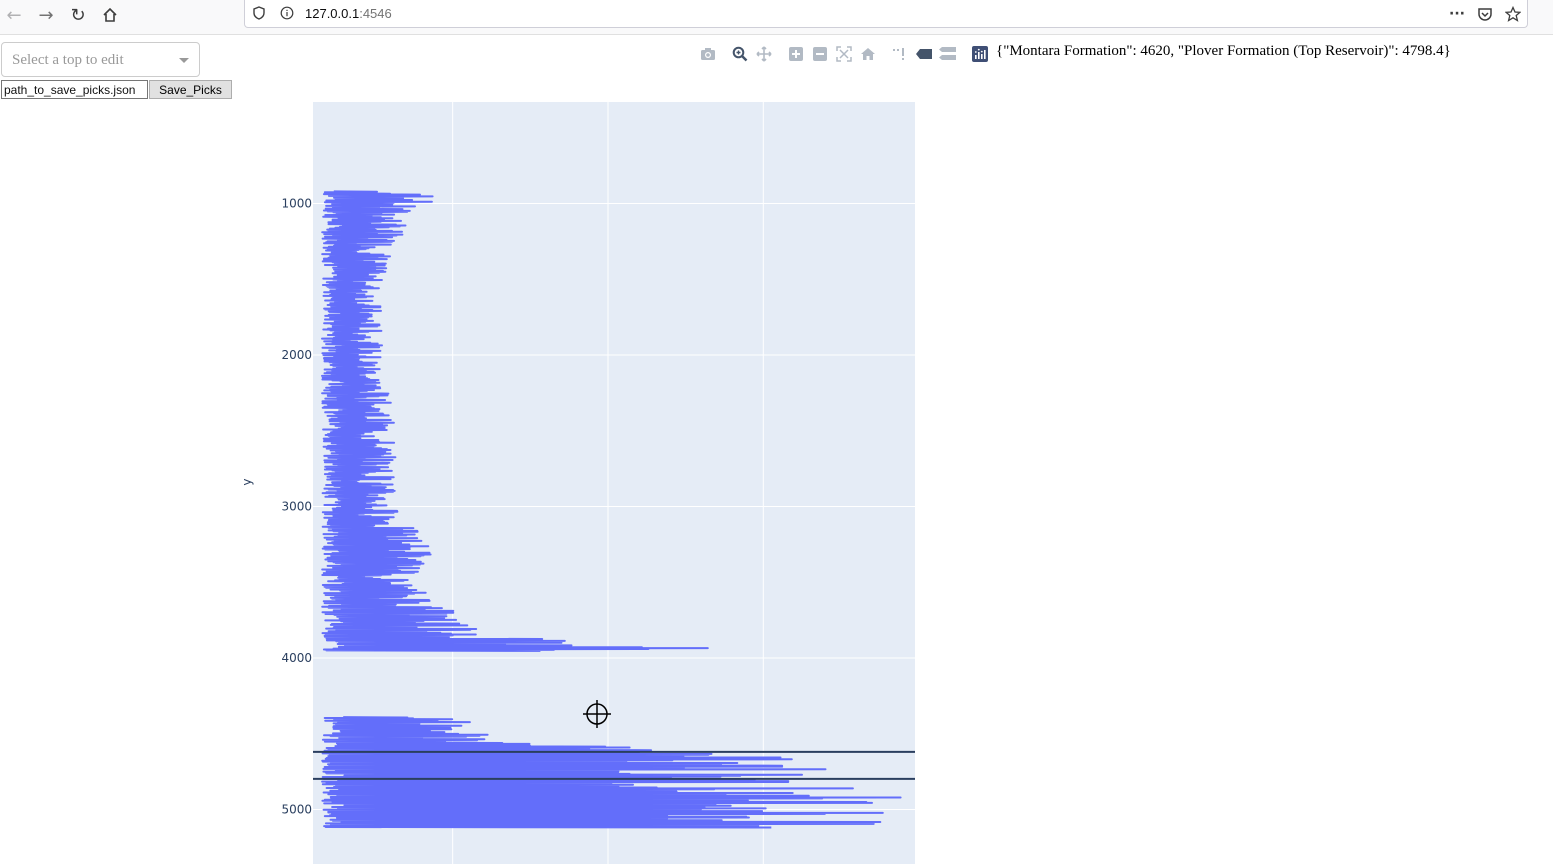 This screenshot has height=864, width=1553. I want to click on y-tick-label-3000: 3000, so click(296, 506).